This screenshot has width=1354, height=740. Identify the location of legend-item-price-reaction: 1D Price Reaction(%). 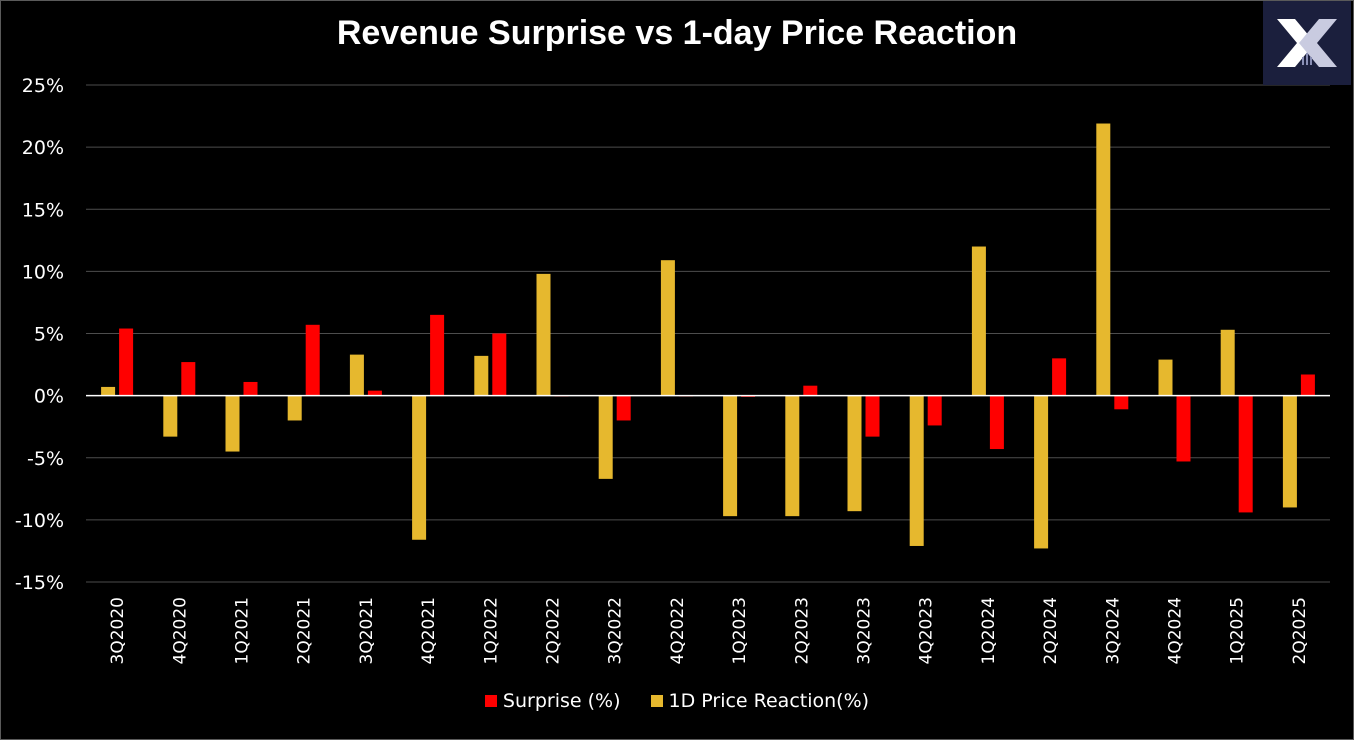
(760, 701).